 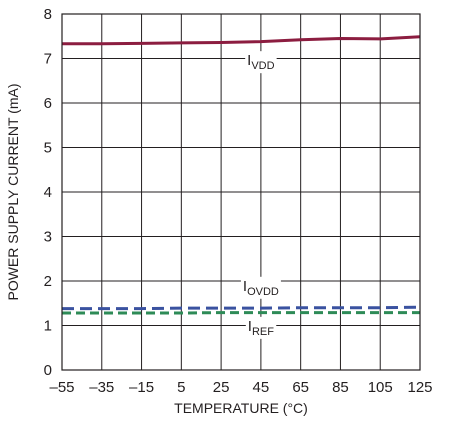 What do you see at coordinates (240, 387) in the screenshot?
I see `x-tick-labels: –55 –35 –15 5 25 45 65 85 105 125` at bounding box center [240, 387].